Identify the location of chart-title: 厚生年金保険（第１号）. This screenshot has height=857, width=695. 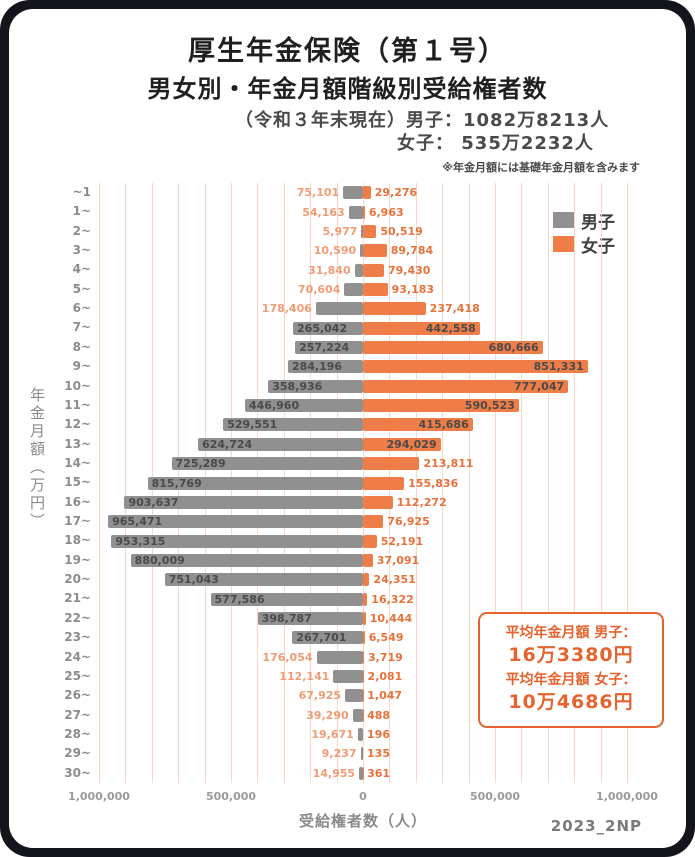
(347, 51).